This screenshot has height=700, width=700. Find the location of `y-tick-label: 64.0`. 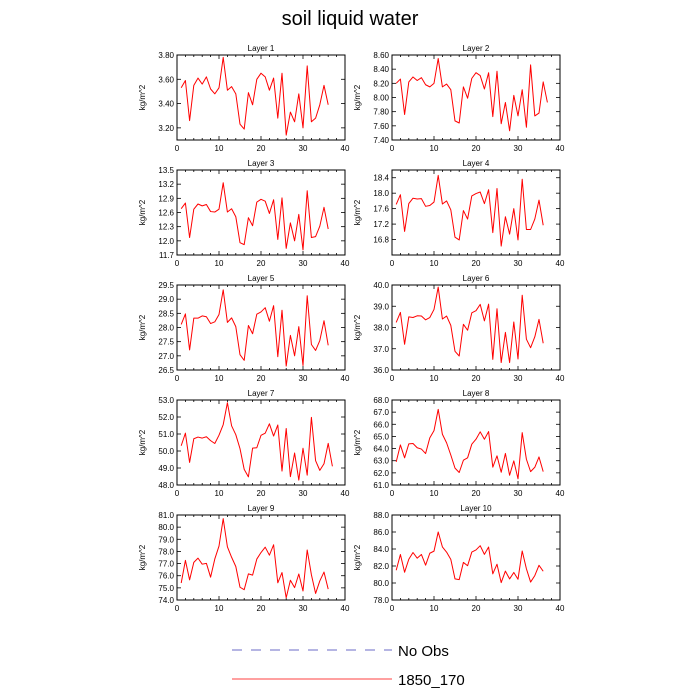

y-tick-label: 64.0 is located at coordinates (381, 449).